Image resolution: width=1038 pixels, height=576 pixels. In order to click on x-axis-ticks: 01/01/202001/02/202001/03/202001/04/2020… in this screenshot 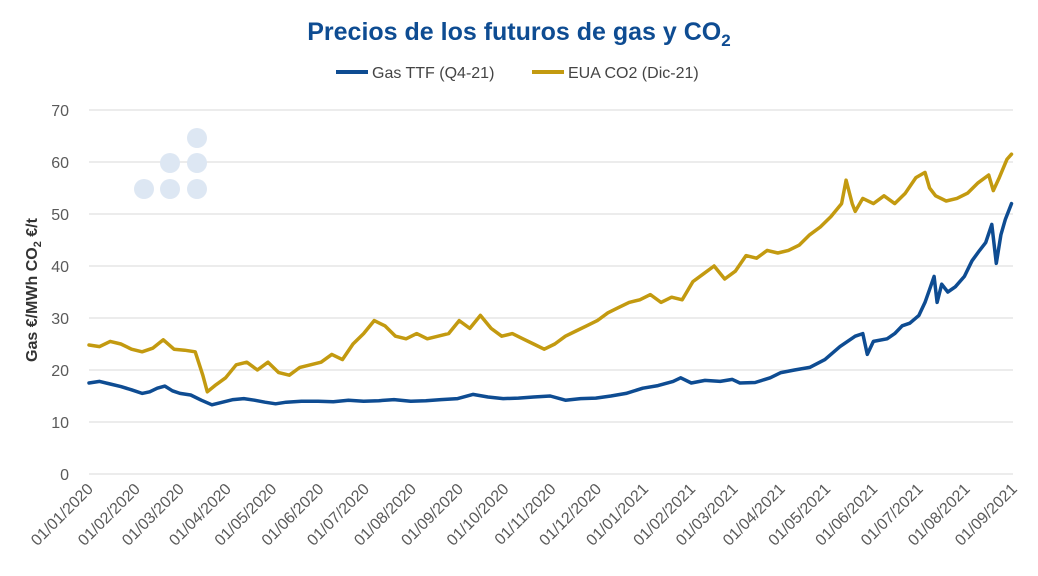, I will do `click(524, 515)`.